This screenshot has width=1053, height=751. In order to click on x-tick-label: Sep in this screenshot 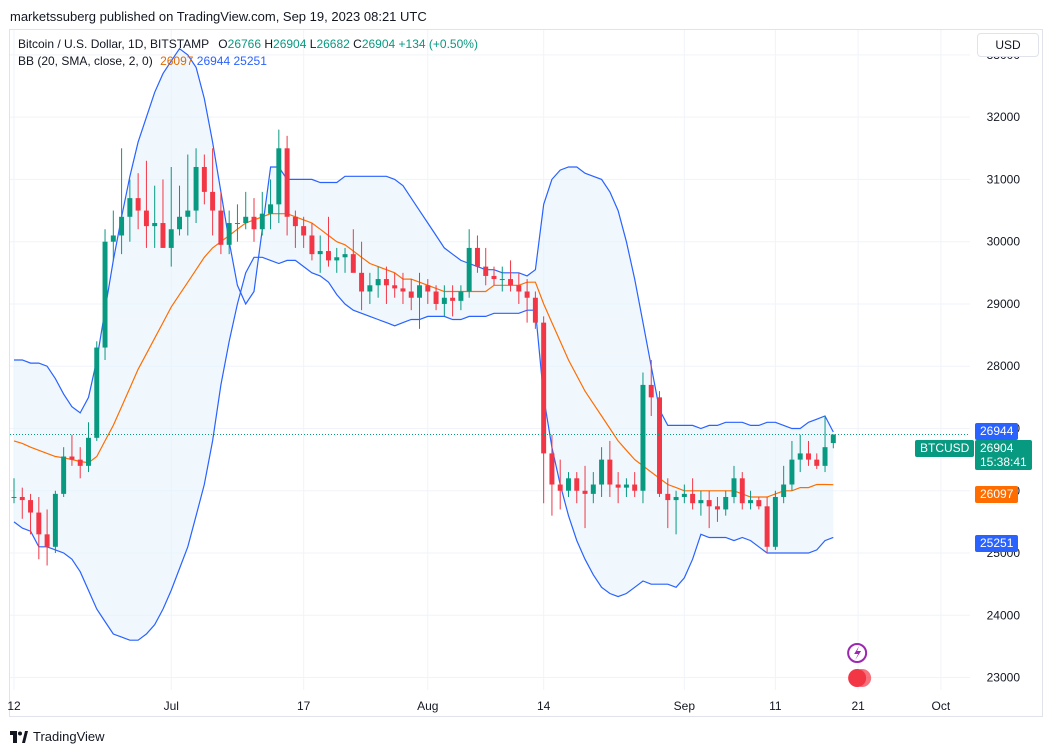, I will do `click(685, 706)`.